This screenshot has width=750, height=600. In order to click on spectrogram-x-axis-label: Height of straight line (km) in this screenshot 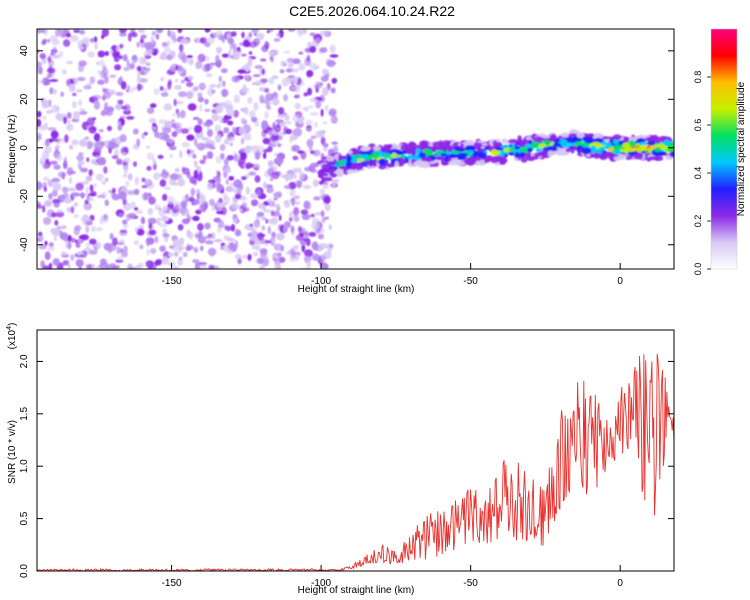, I will do `click(356, 289)`.